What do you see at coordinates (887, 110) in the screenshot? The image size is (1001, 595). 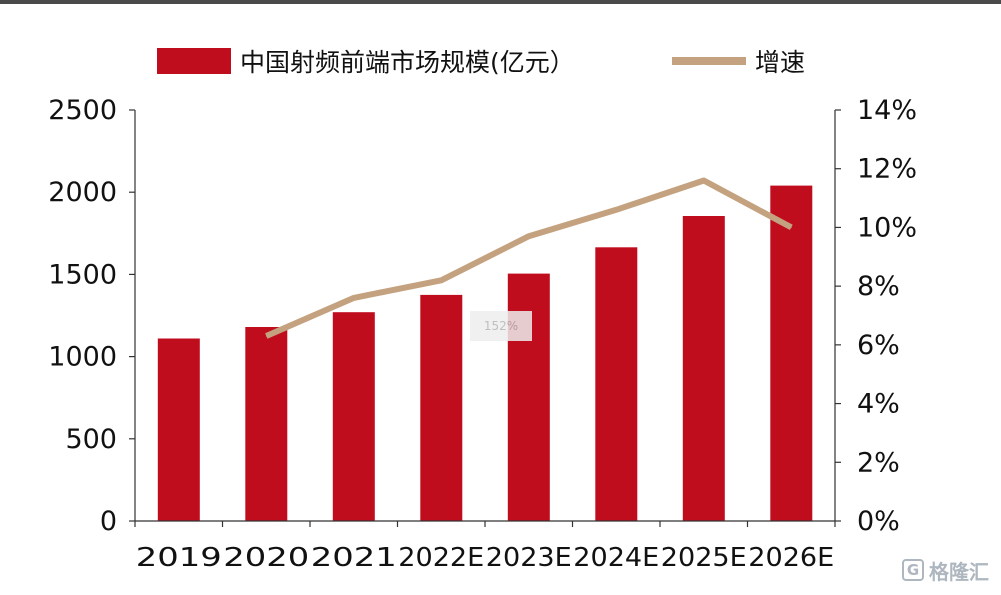 I see `right-tick-label: 14%` at bounding box center [887, 110].